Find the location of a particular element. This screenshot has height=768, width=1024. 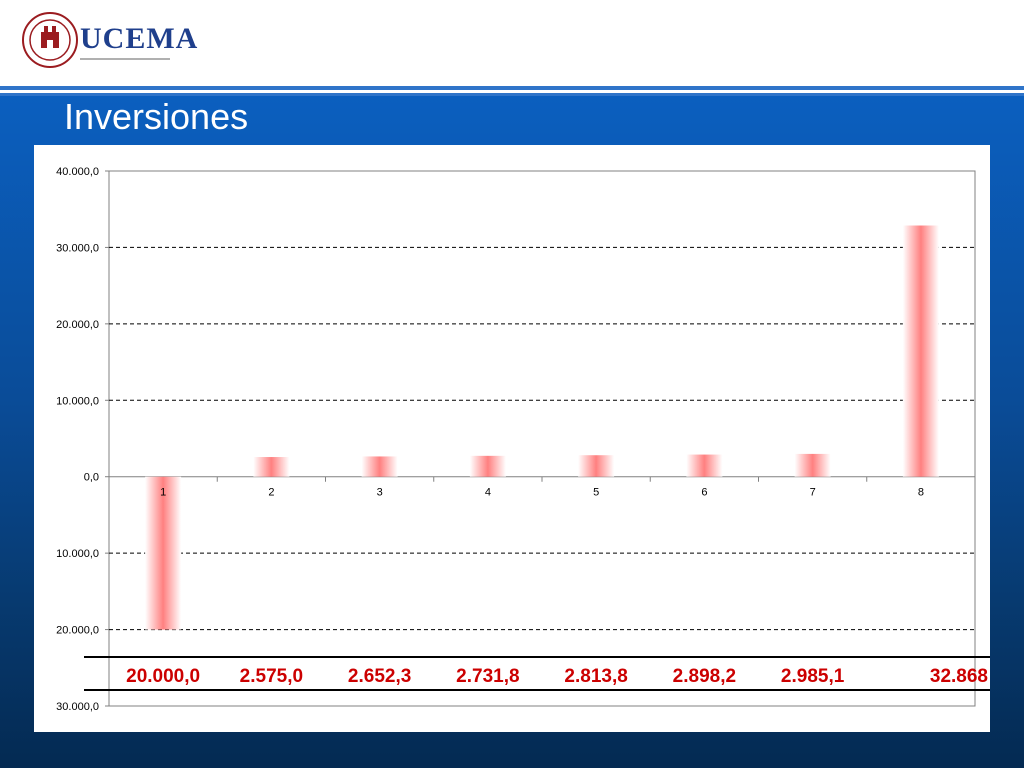

logo-underline is located at coordinates (125, 59).